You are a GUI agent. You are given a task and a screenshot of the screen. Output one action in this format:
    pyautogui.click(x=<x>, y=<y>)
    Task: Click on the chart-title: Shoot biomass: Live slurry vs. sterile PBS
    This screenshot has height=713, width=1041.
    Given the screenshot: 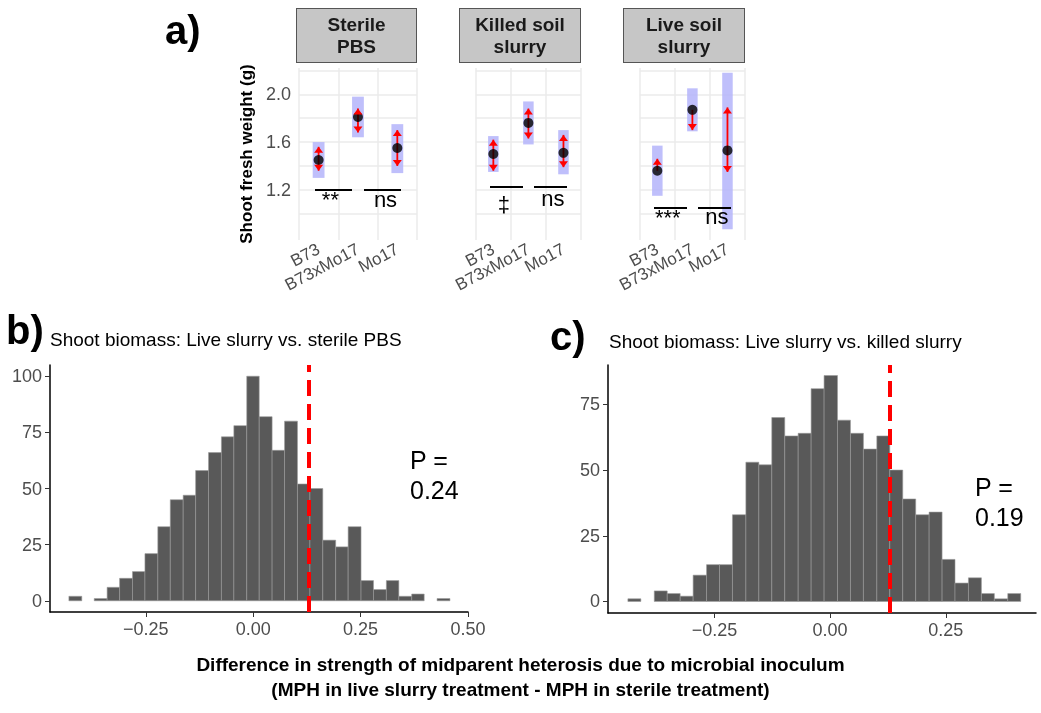 What is the action you would take?
    pyautogui.click(x=226, y=339)
    